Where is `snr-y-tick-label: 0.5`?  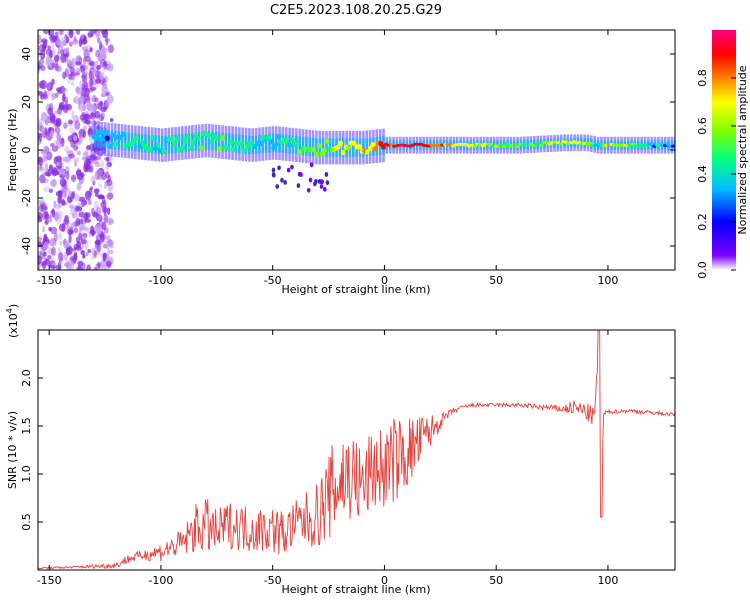 snr-y-tick-label: 0.5 is located at coordinates (26, 522).